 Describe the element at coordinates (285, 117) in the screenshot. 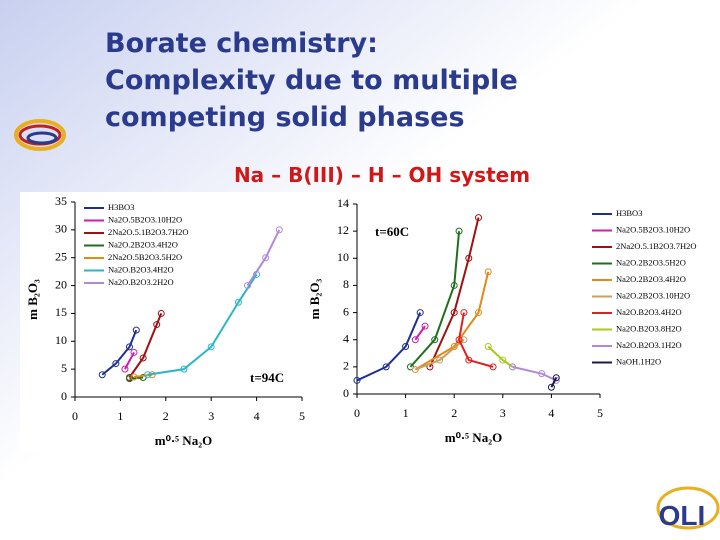

I see `slide-title: competing solid phases` at that location.